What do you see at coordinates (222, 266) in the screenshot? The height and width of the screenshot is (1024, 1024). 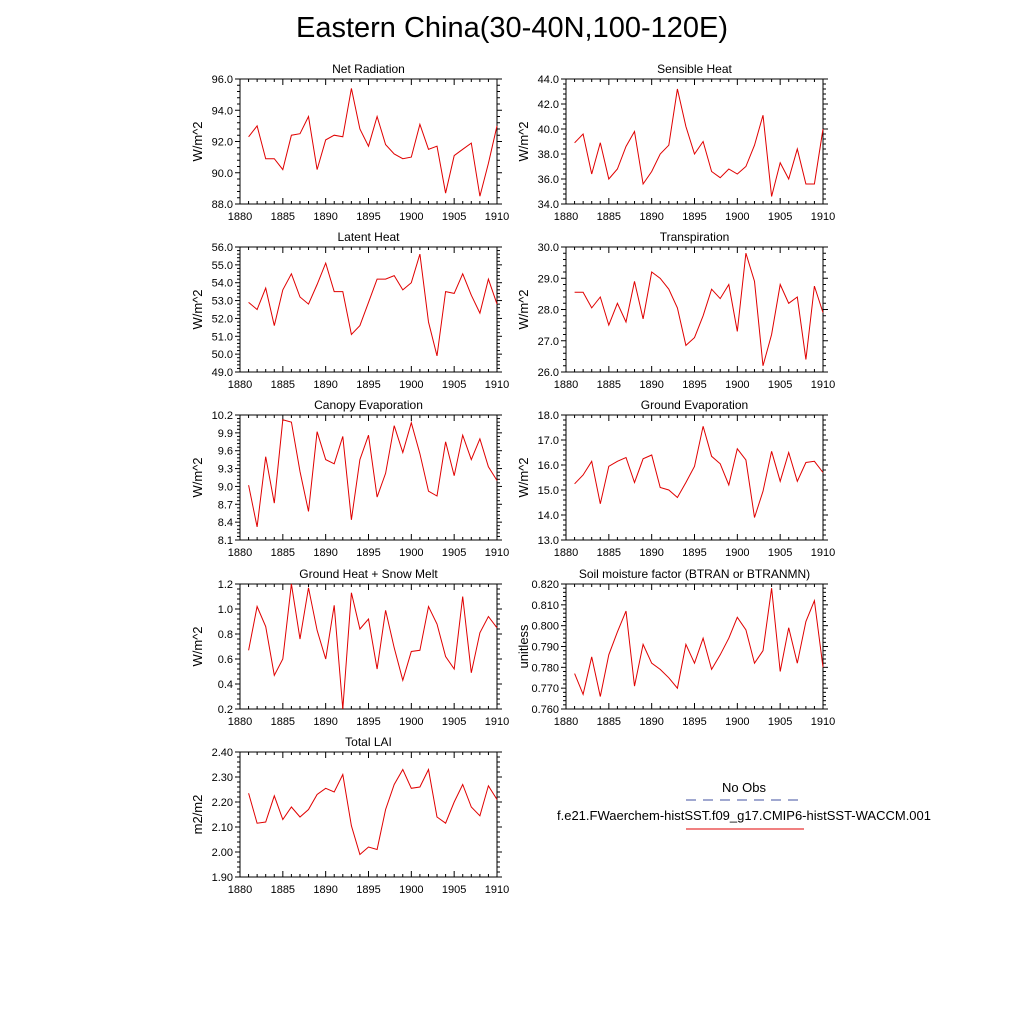 I see `y-tick-label: 55.0` at bounding box center [222, 266].